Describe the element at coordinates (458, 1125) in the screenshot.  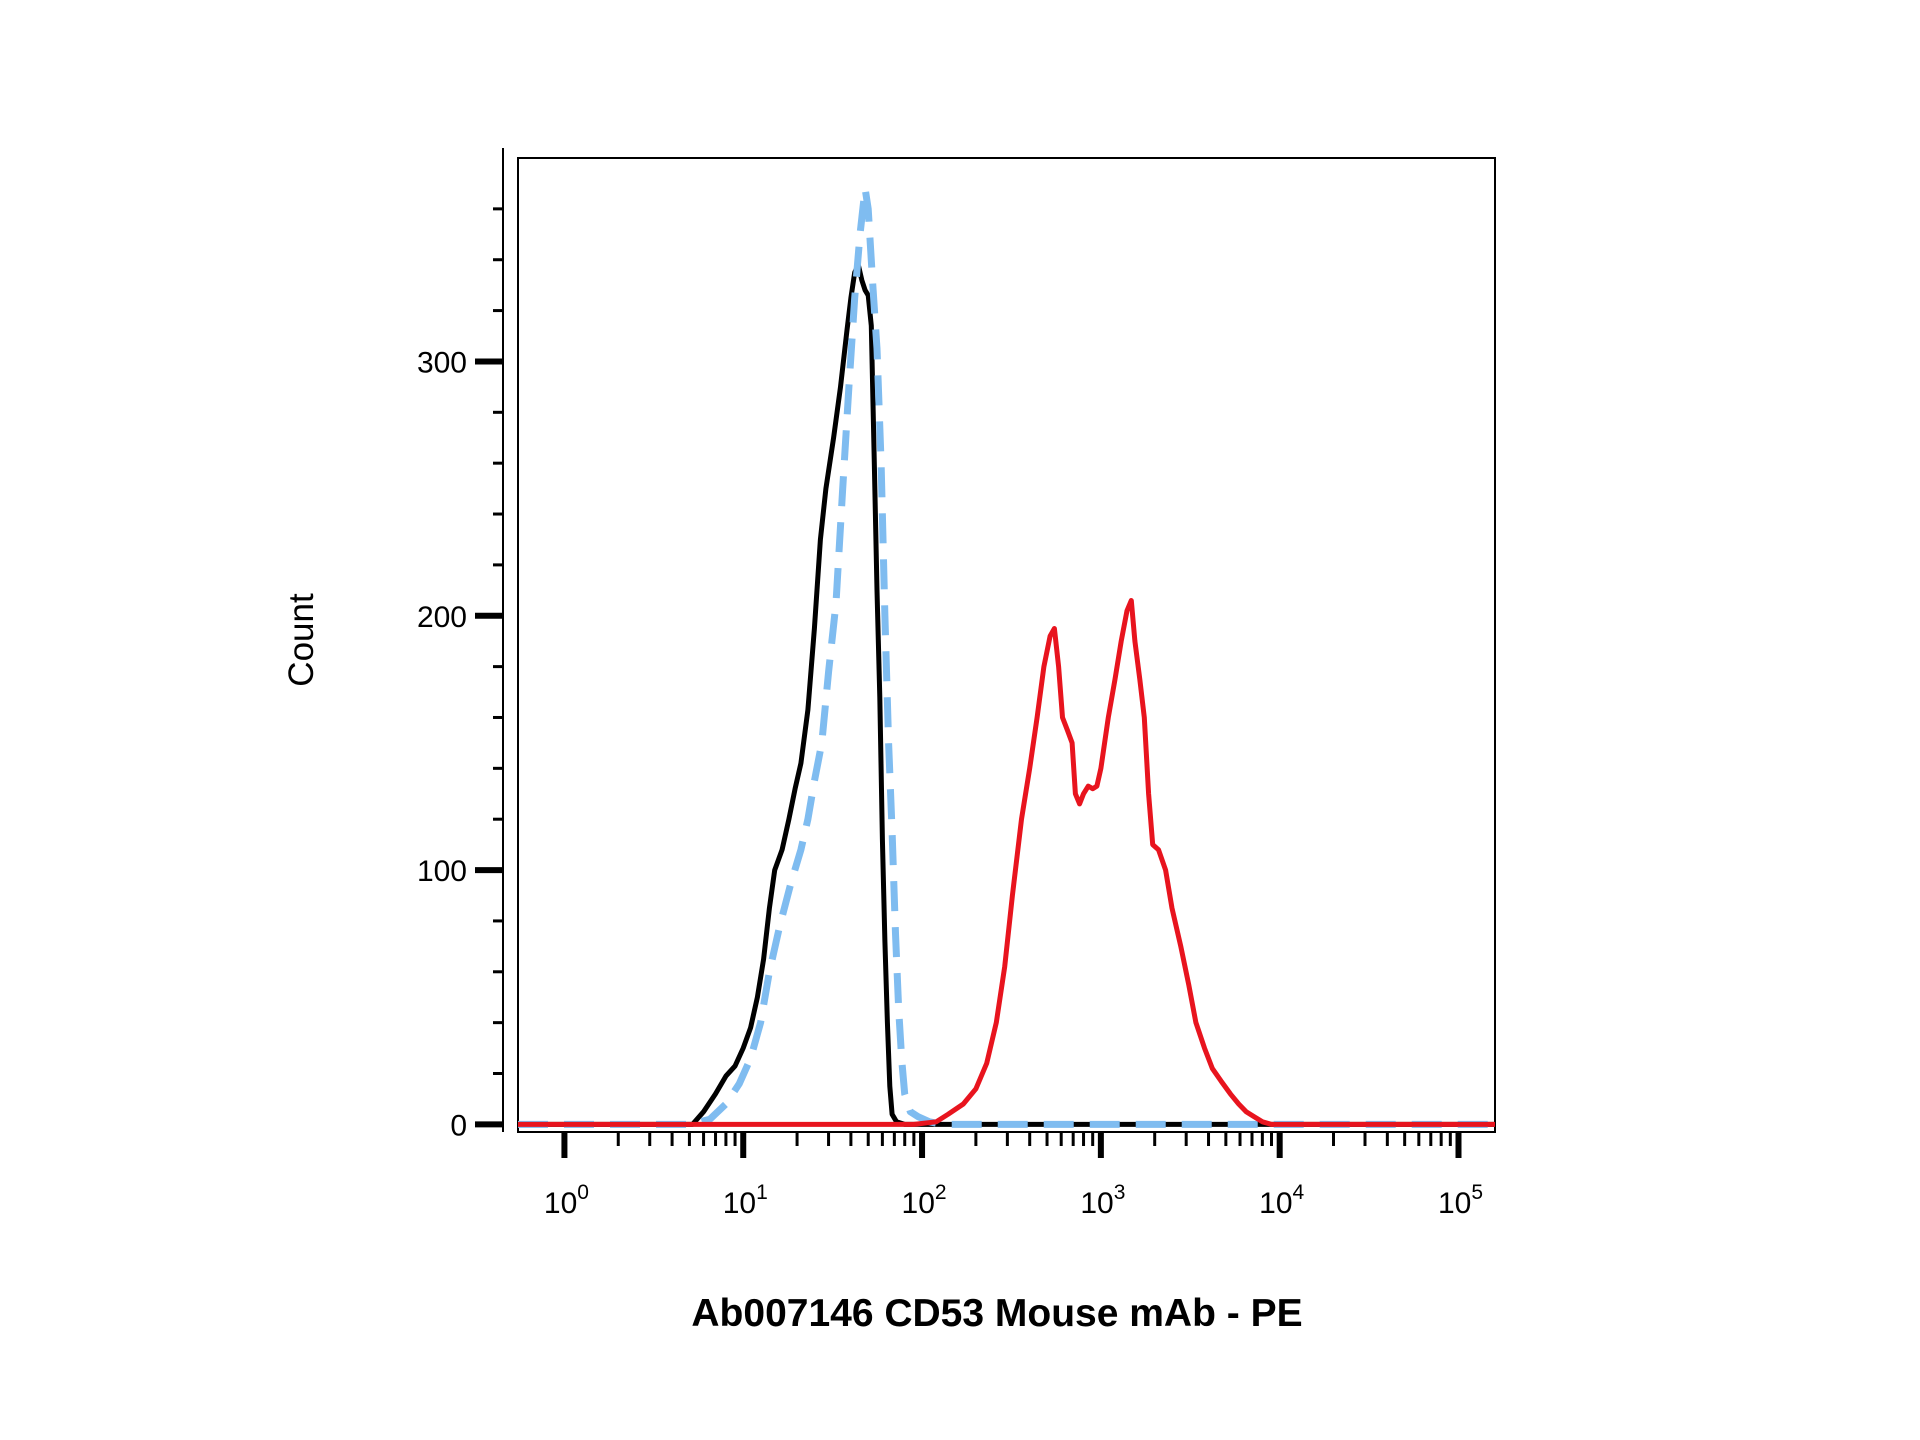
I see `y-tick-label: 0` at that location.